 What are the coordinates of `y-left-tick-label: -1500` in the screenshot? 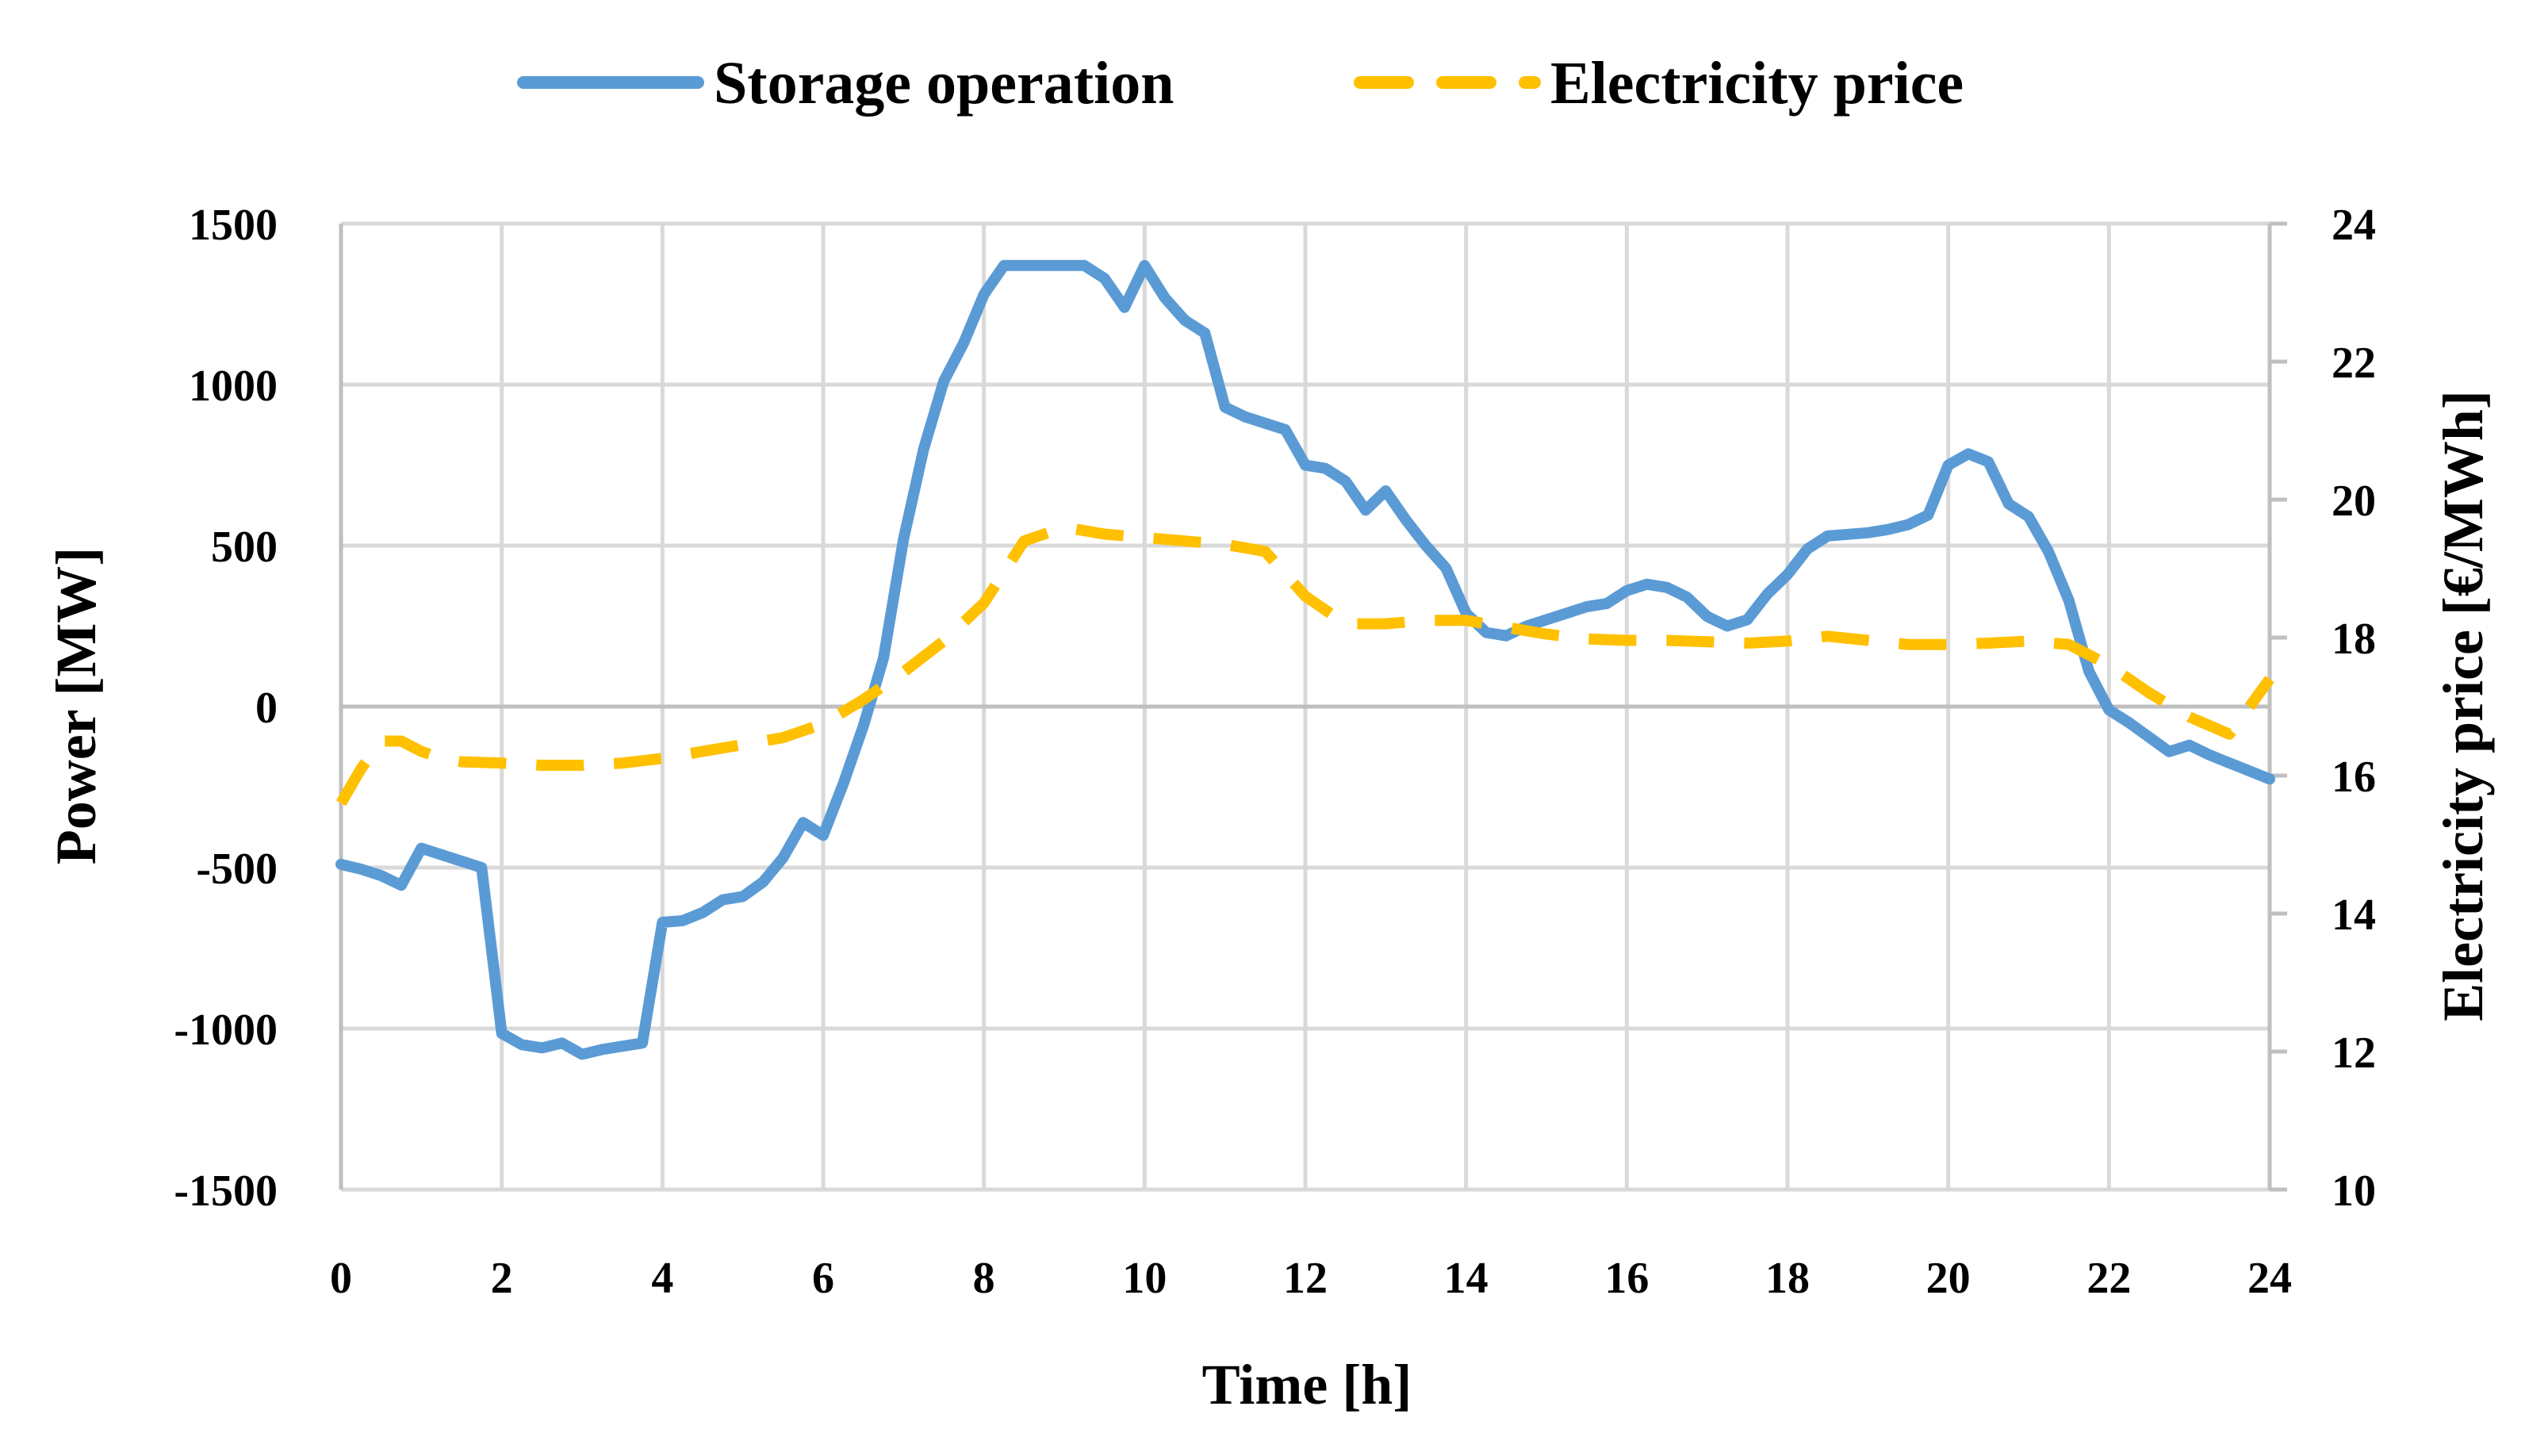 It's located at (226, 1191).